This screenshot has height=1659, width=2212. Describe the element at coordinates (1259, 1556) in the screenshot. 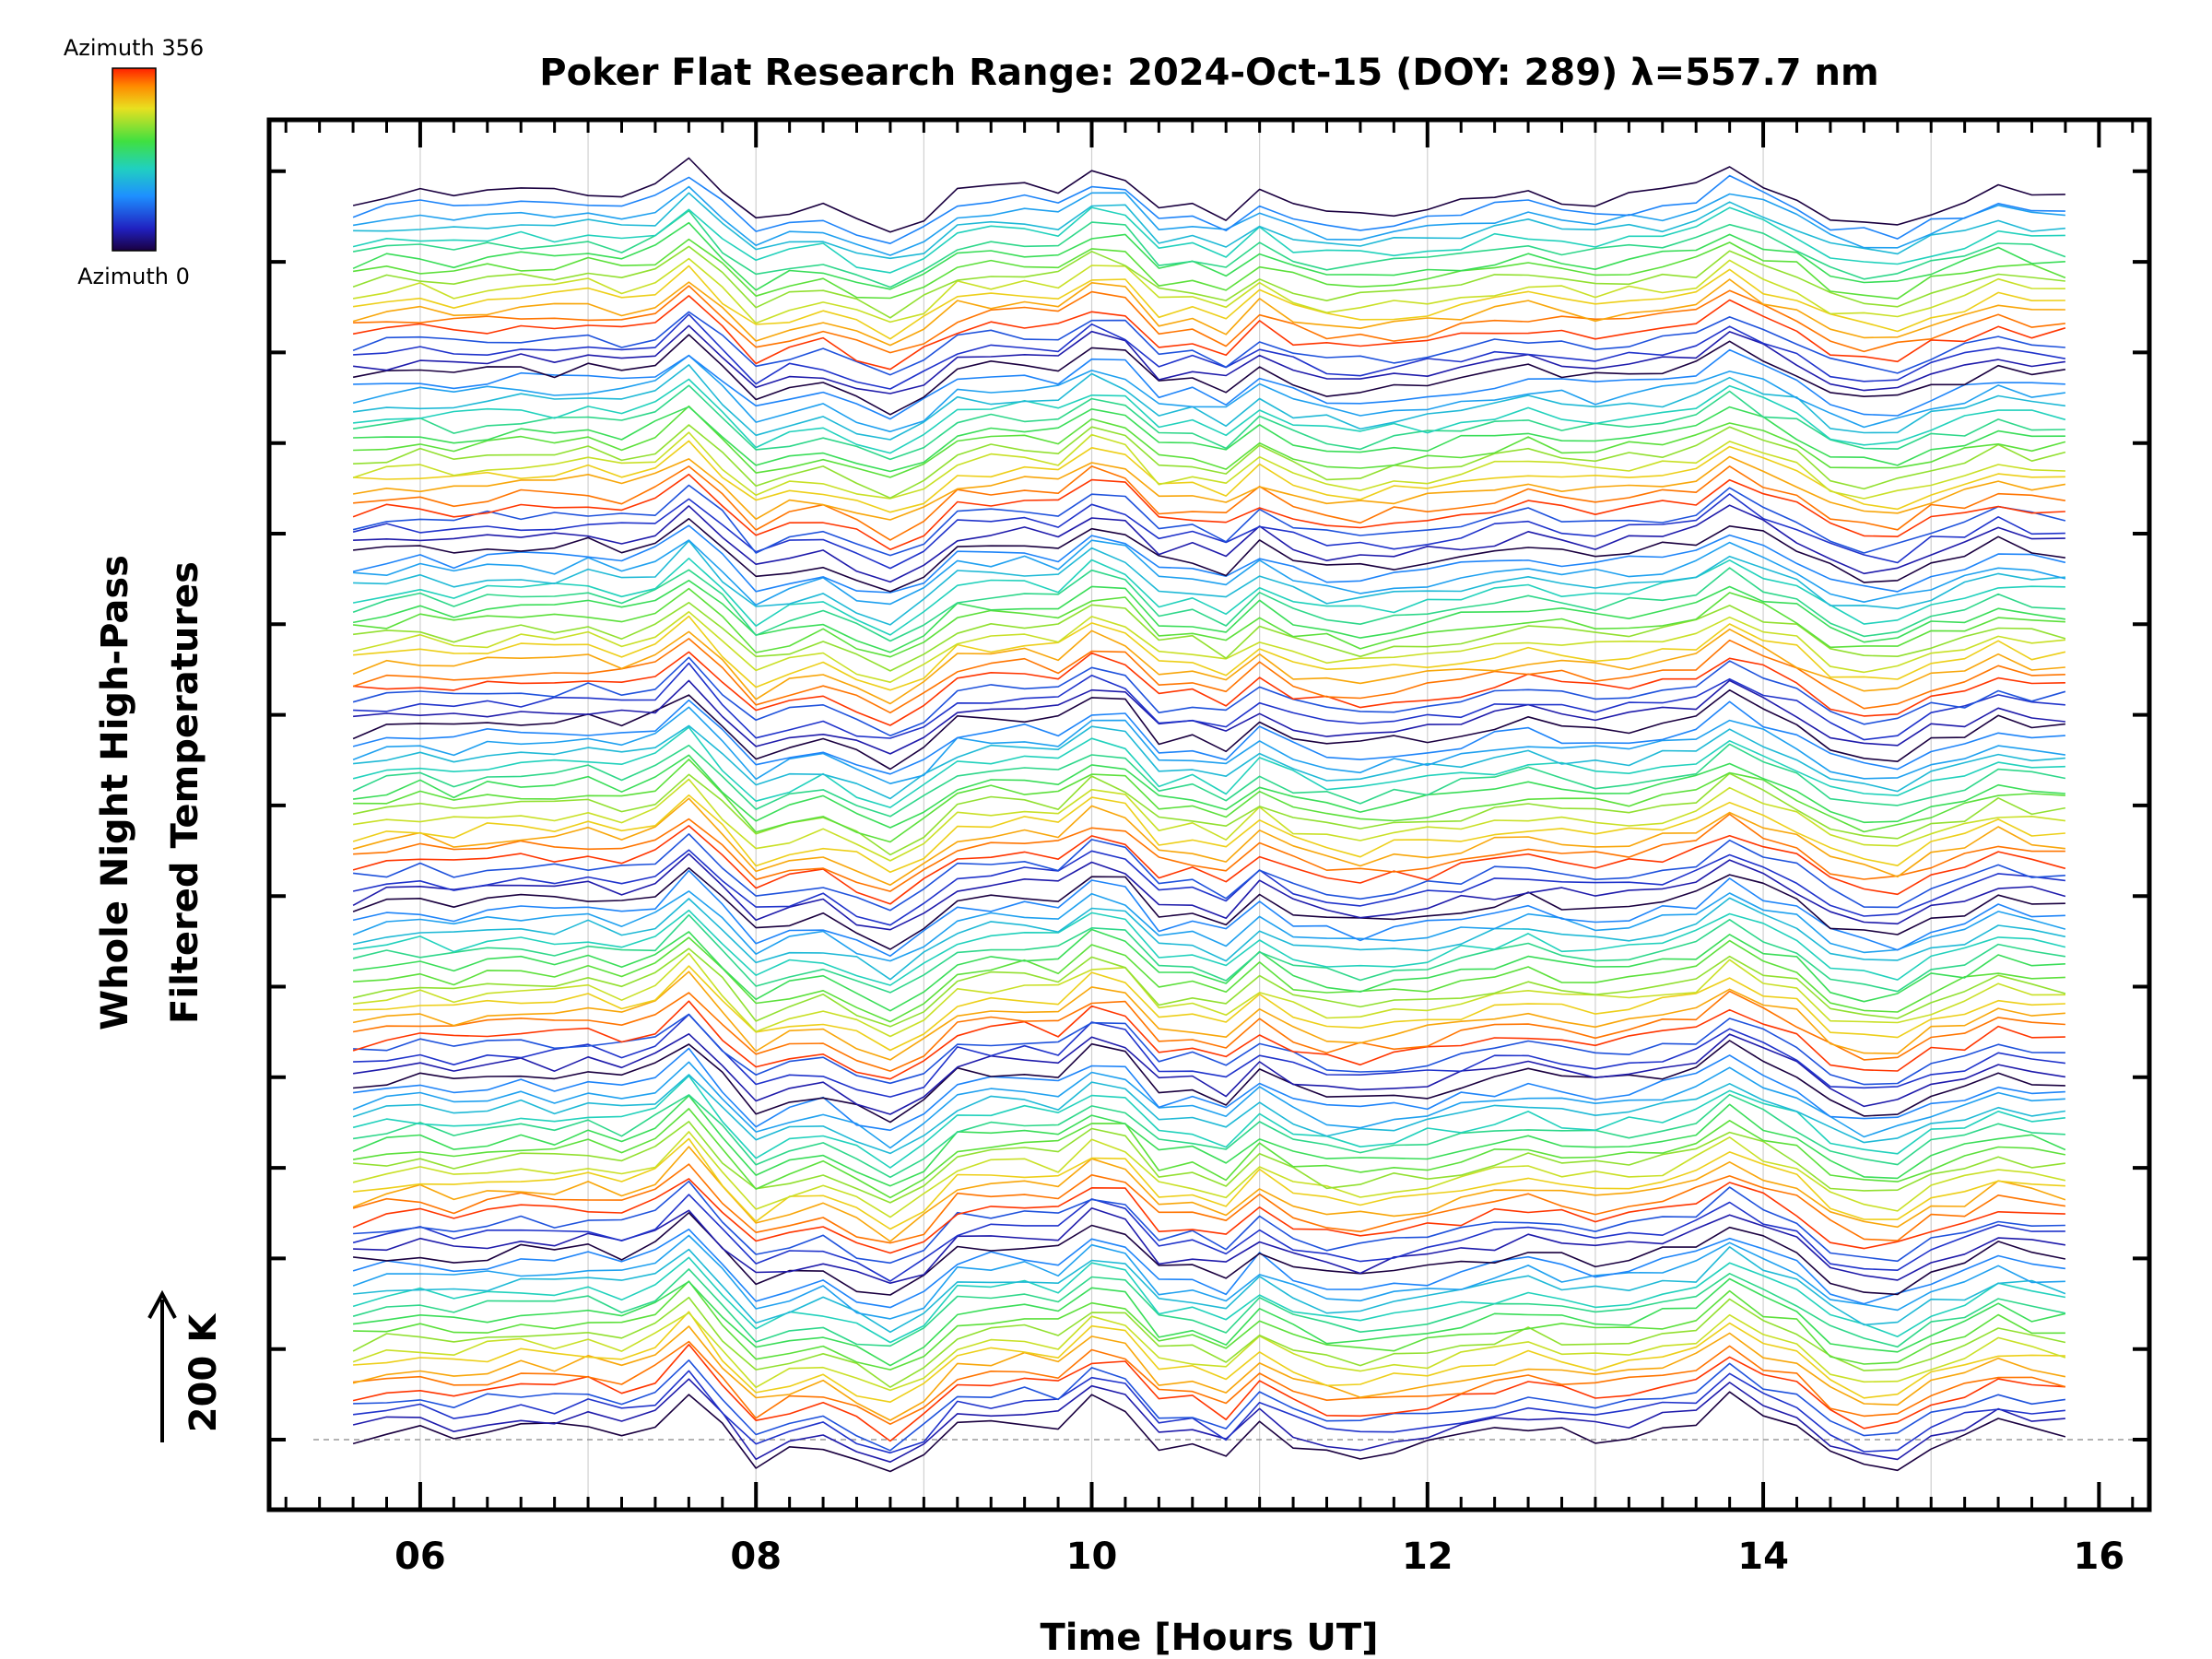

I see `x-tick-labels: 06 08 10 12 14 16` at that location.